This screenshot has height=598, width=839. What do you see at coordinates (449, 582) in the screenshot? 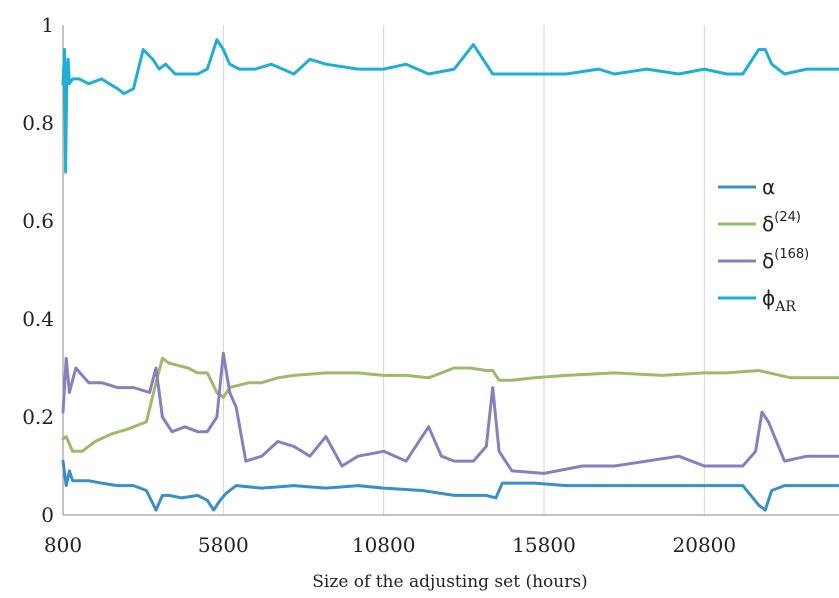
I see `x-axis-title: Size of the adjusting set (hours)` at bounding box center [449, 582].